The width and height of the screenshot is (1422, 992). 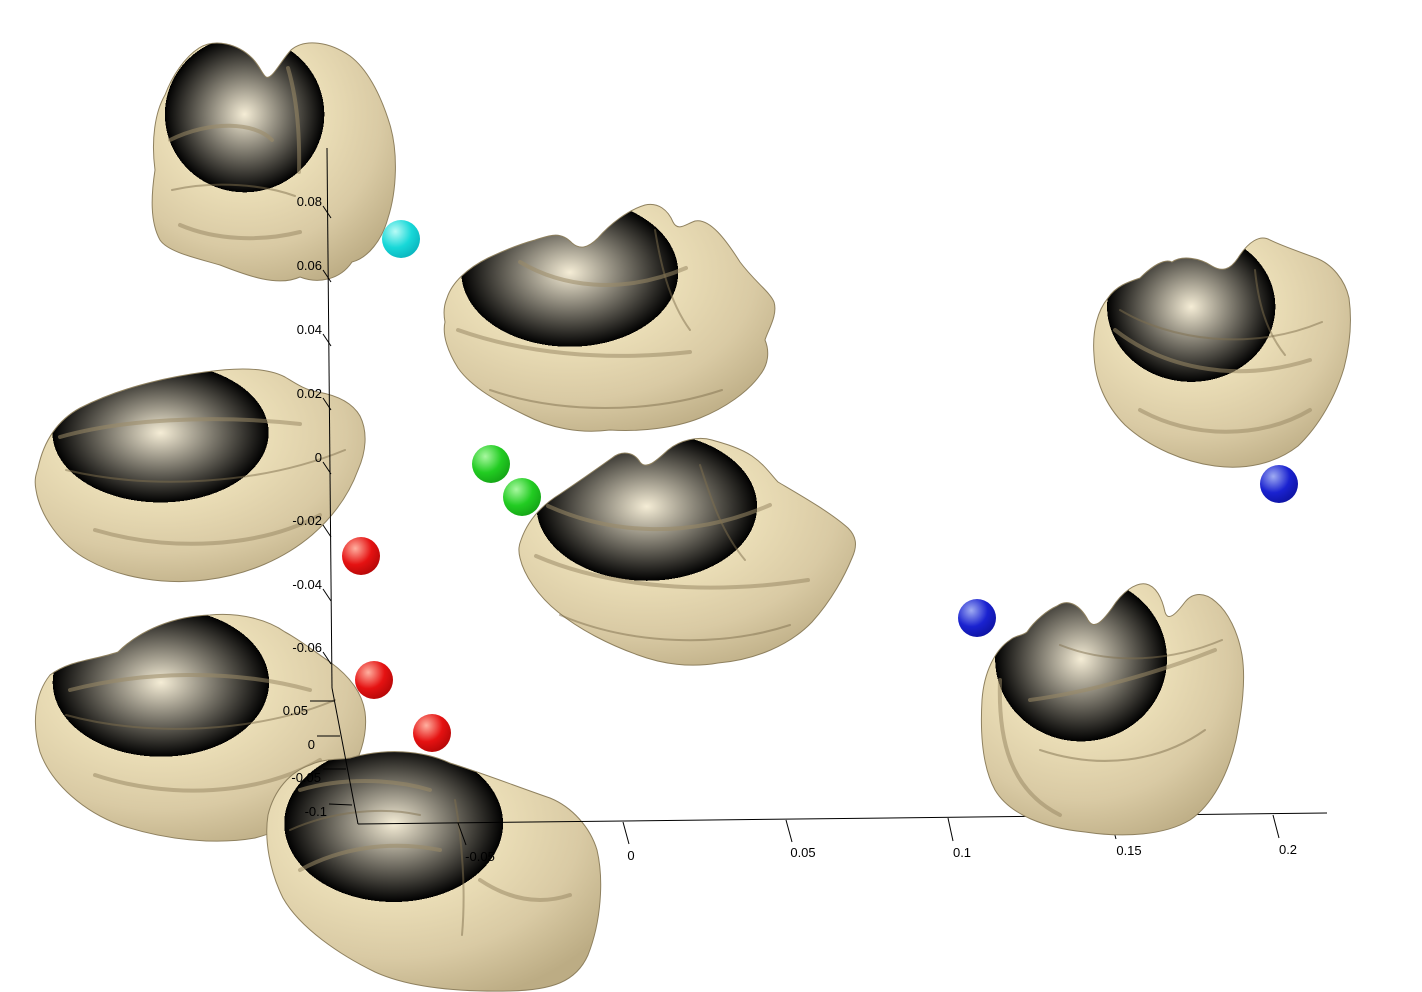 What do you see at coordinates (306, 777) in the screenshot?
I see `y-axis-tick-label: -0.05` at bounding box center [306, 777].